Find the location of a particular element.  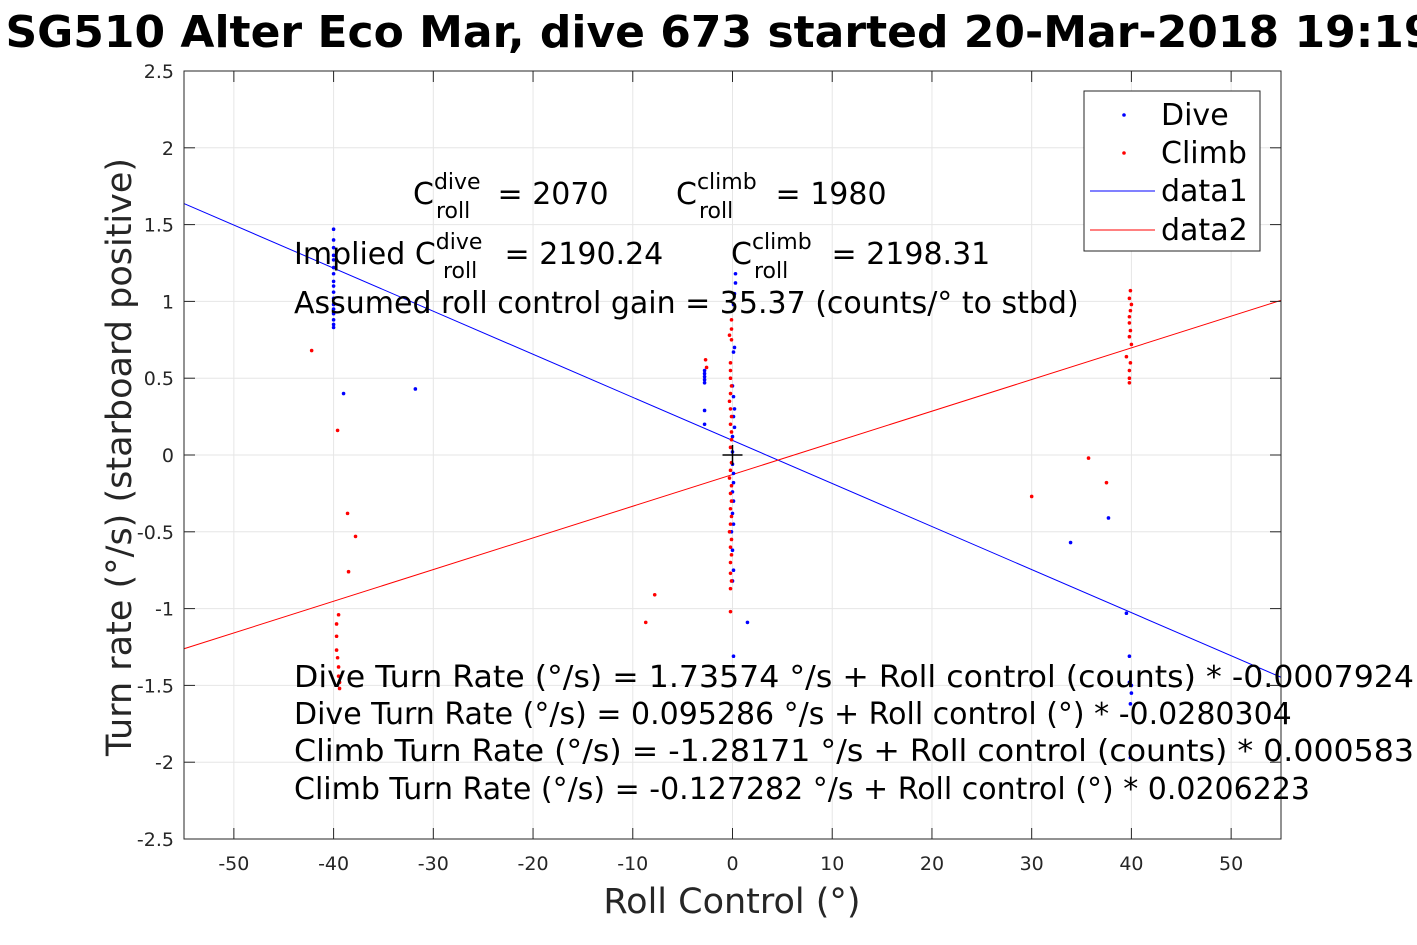

y-tick-label: -2 is located at coordinates (164, 763).